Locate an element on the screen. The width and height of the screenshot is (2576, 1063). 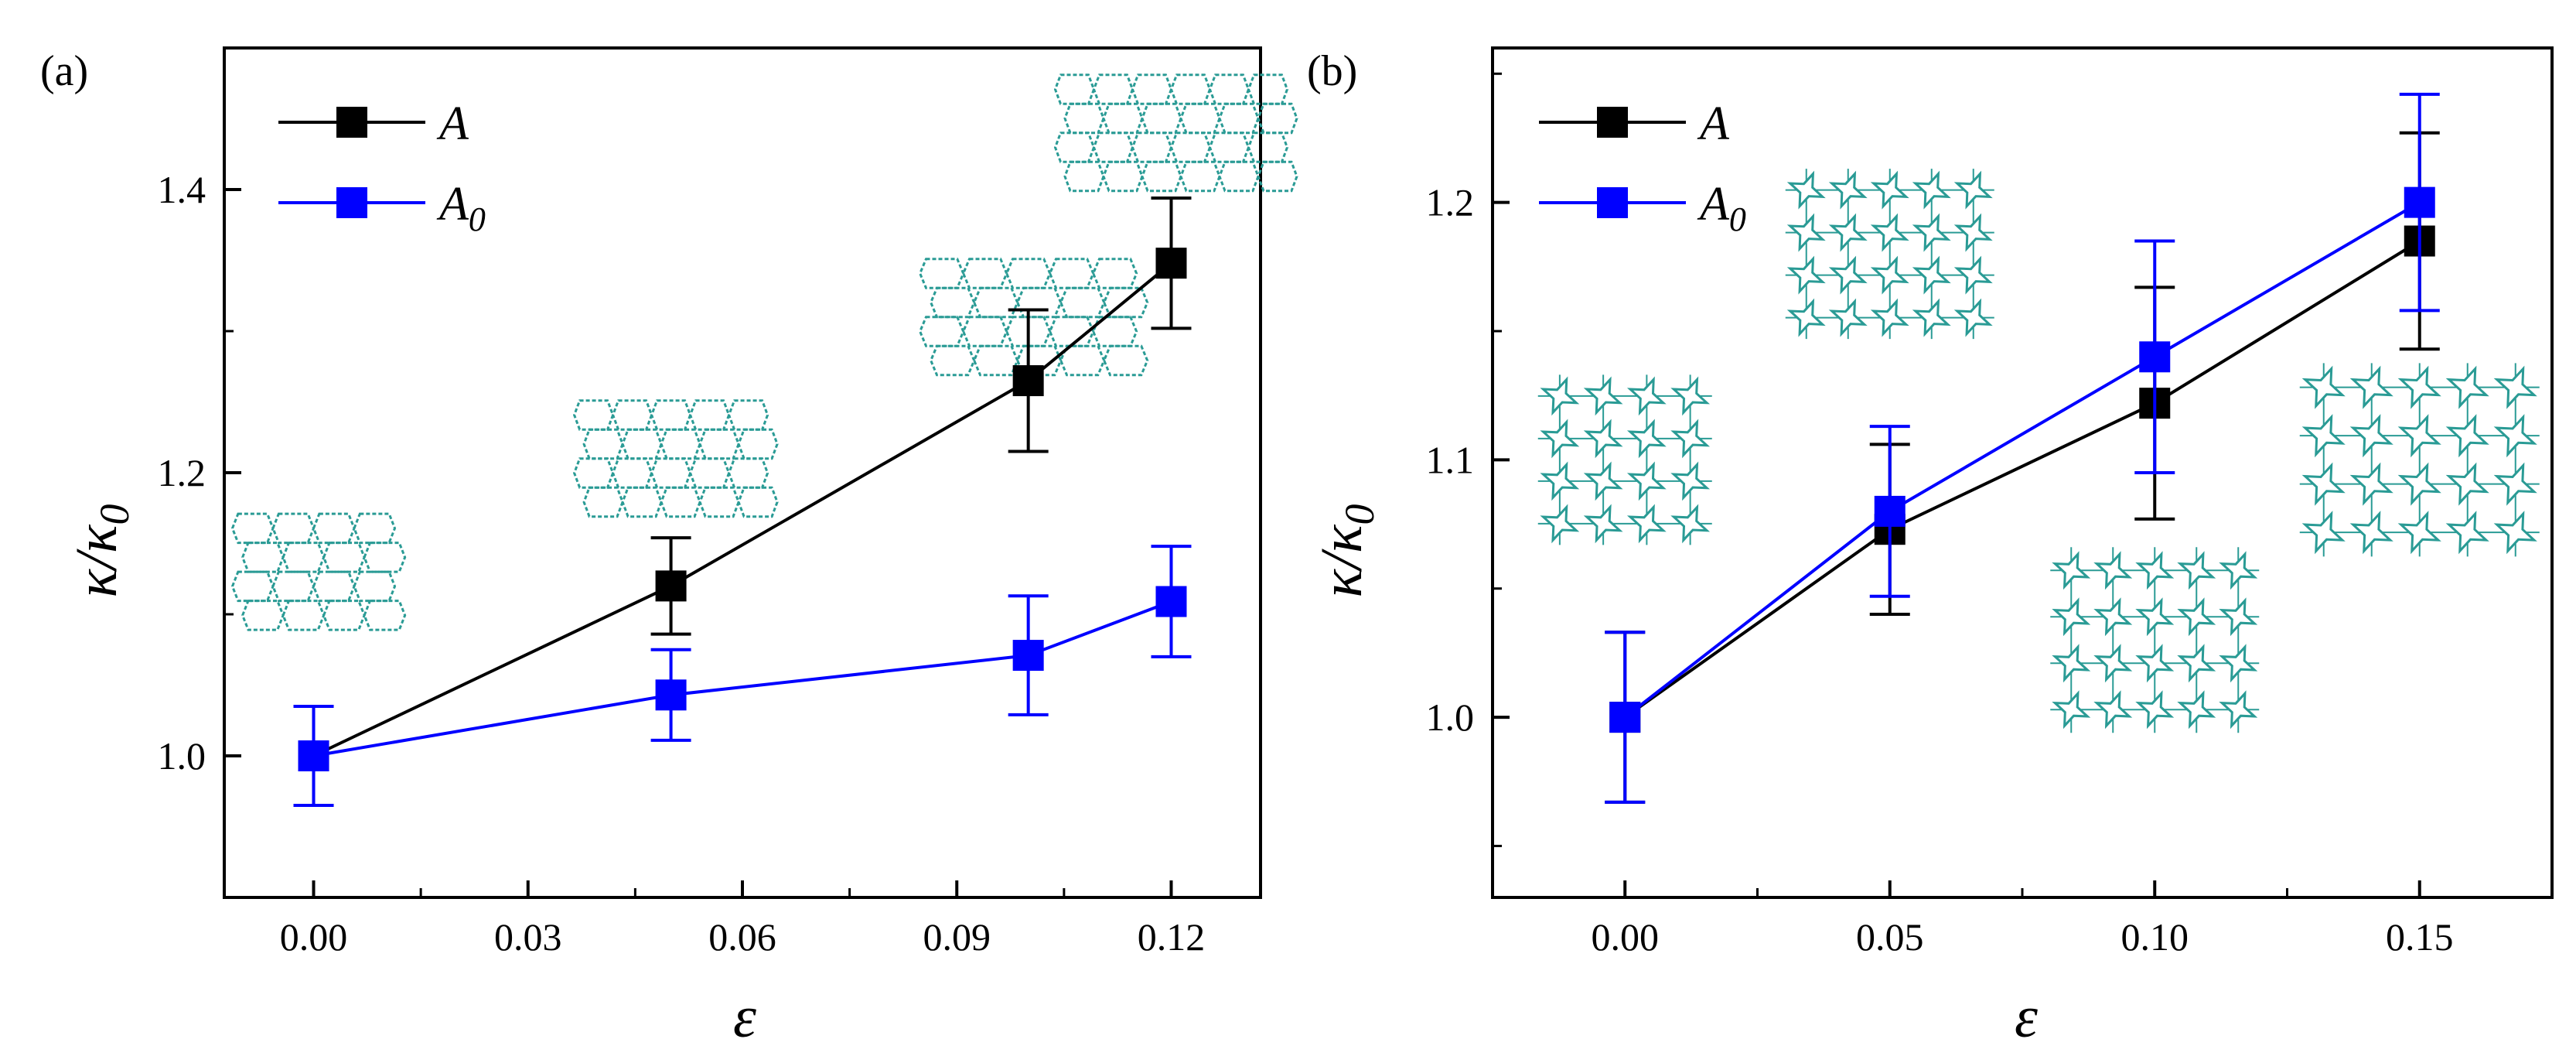
x-tick-label-a: 0.12 is located at coordinates (1172, 937).